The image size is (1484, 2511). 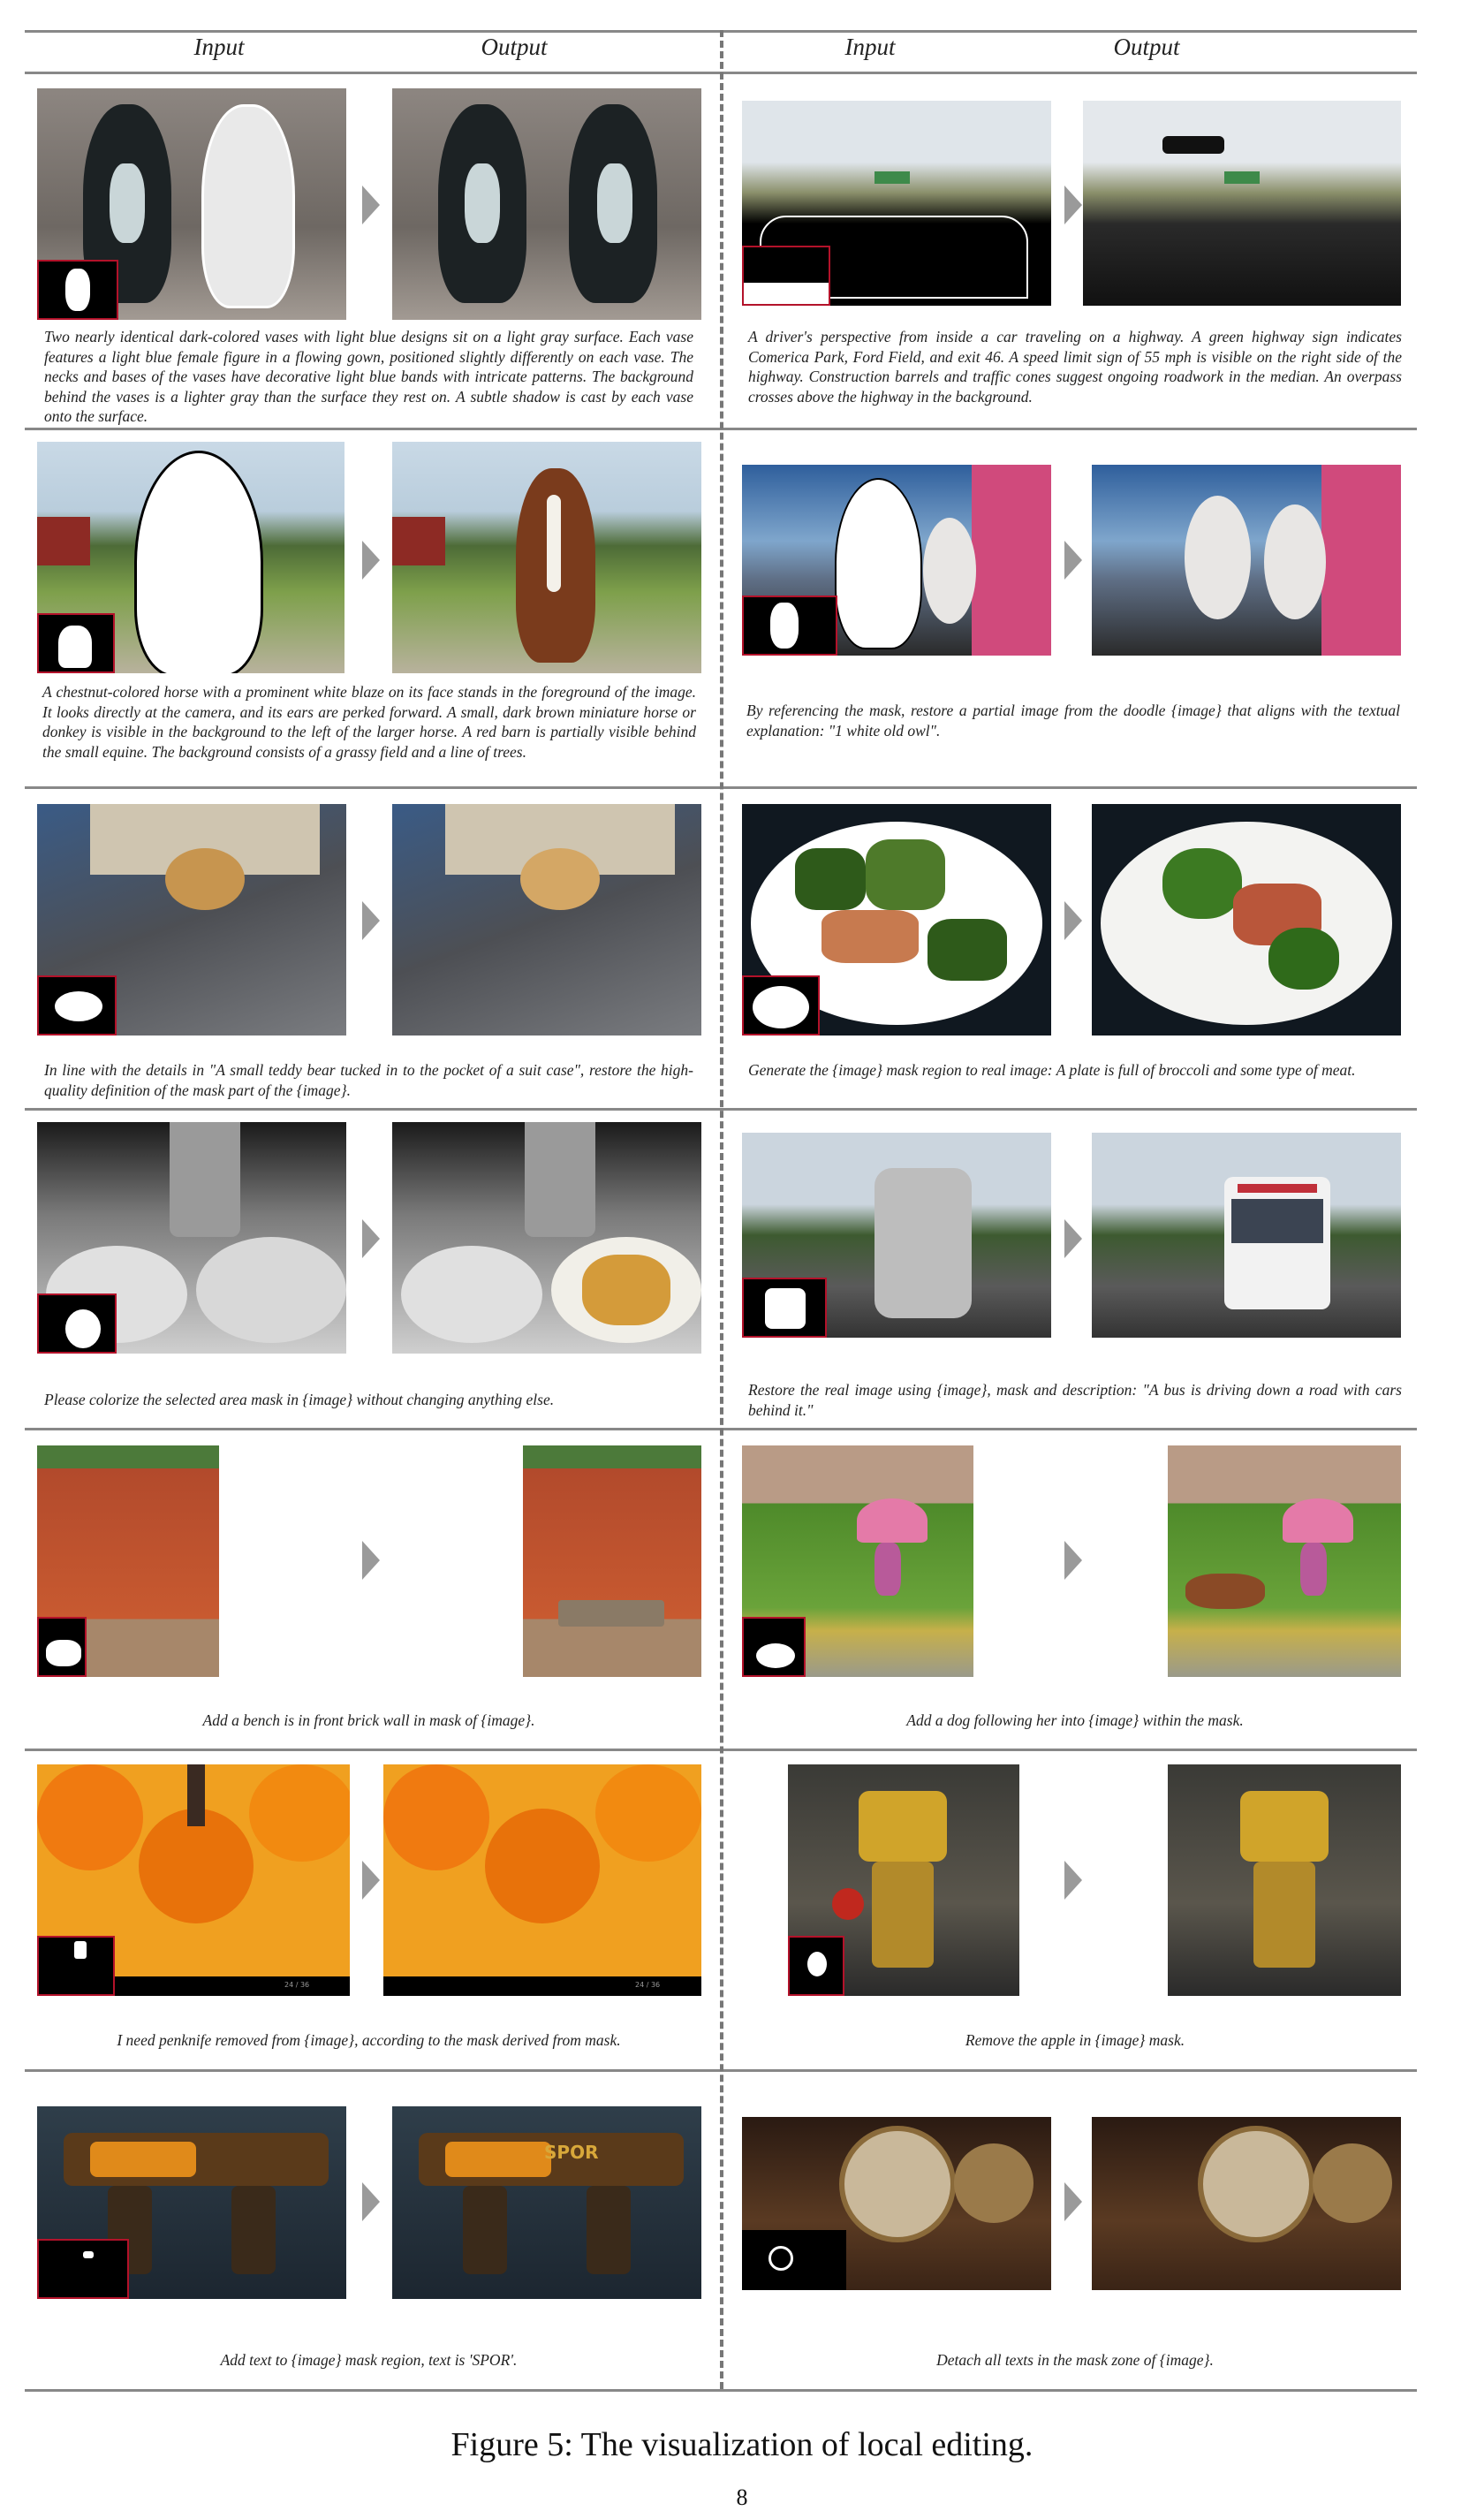 What do you see at coordinates (896, 203) in the screenshot?
I see `input-image-car` at bounding box center [896, 203].